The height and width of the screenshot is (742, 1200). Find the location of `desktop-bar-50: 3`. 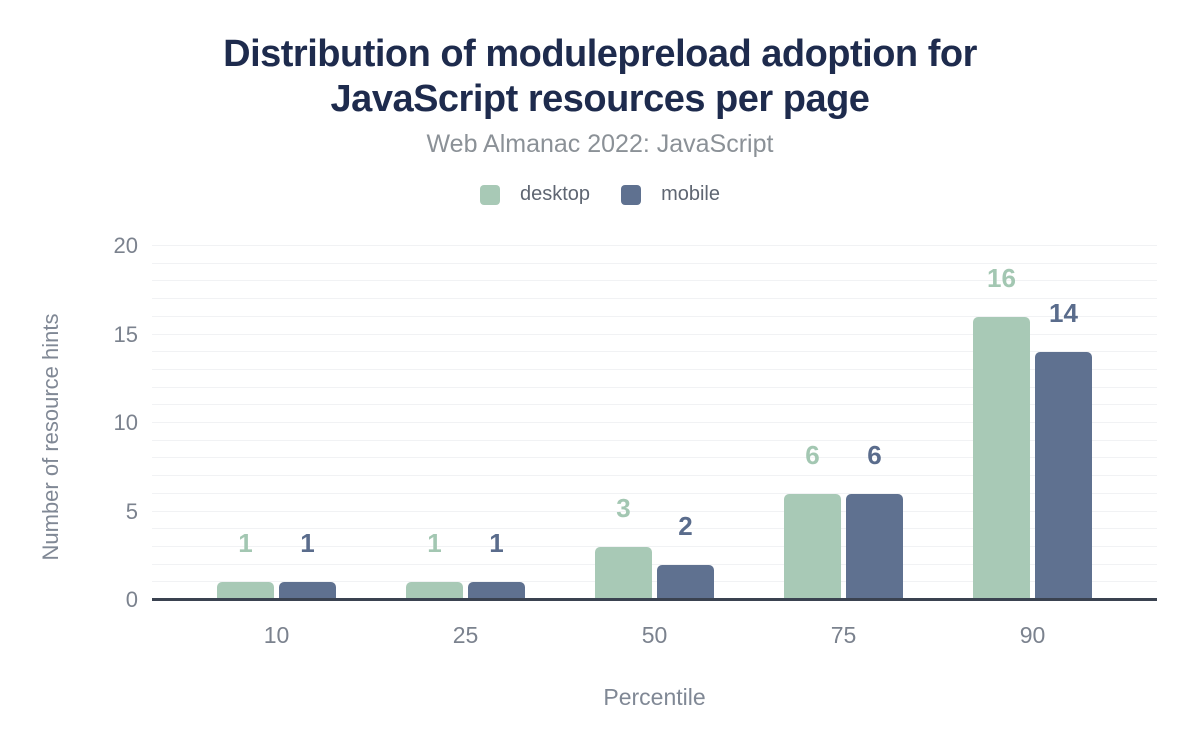

desktop-bar-50: 3 is located at coordinates (623, 547).